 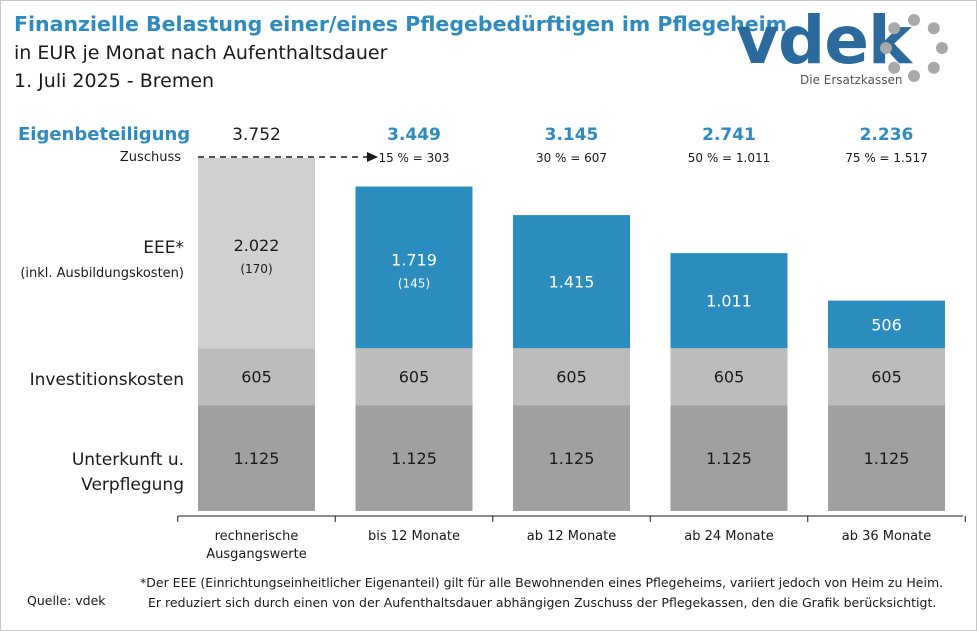 What do you see at coordinates (256, 135) in the screenshot?
I see `eigenbeteiligung-value: 3.752` at bounding box center [256, 135].